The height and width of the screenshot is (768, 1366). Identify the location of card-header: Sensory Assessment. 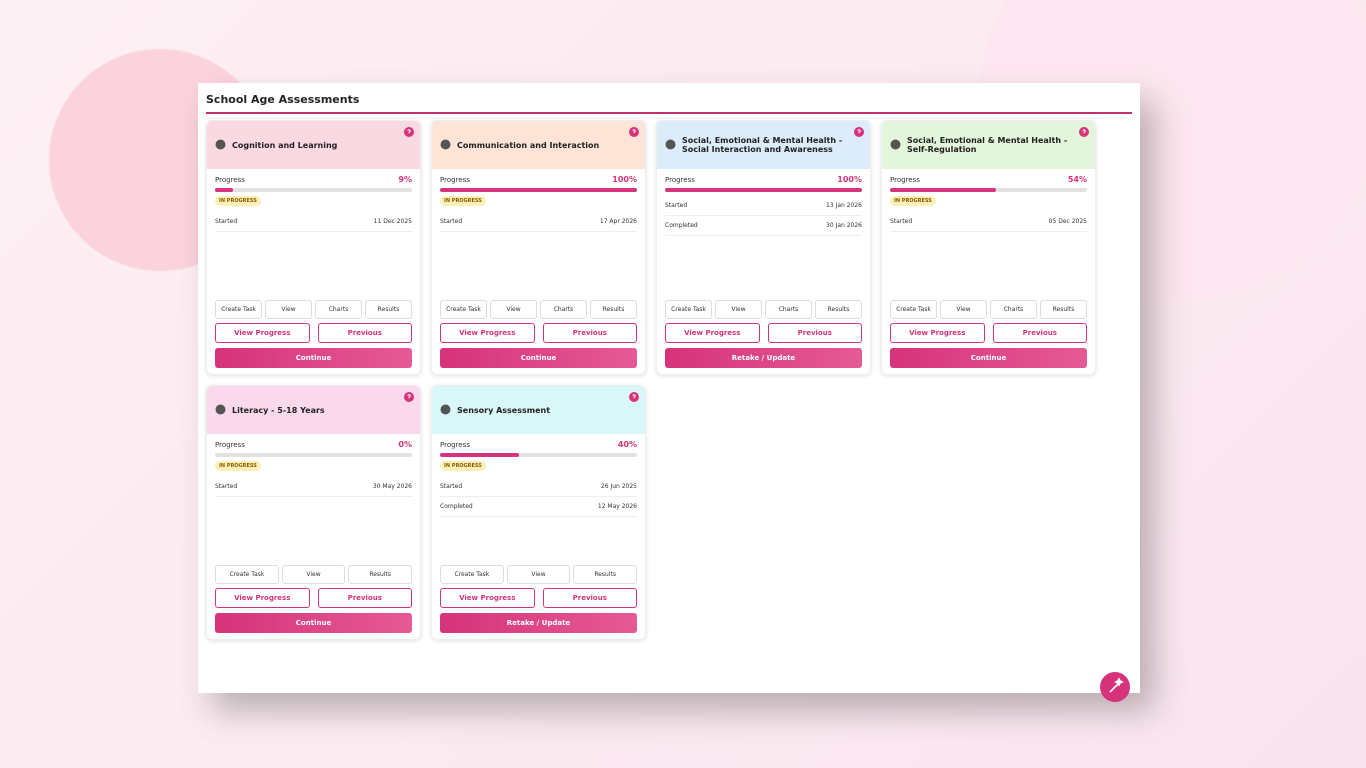
(538, 410).